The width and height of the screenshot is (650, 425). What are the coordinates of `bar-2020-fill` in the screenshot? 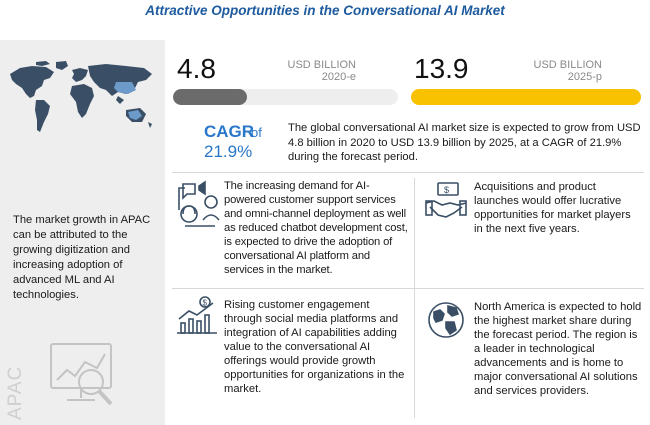 It's located at (210, 97).